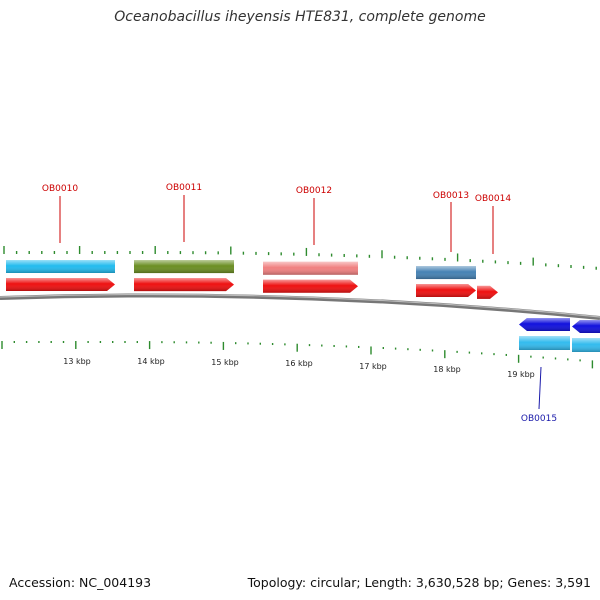  What do you see at coordinates (540, 388) in the screenshot?
I see `label-connector` at bounding box center [540, 388].